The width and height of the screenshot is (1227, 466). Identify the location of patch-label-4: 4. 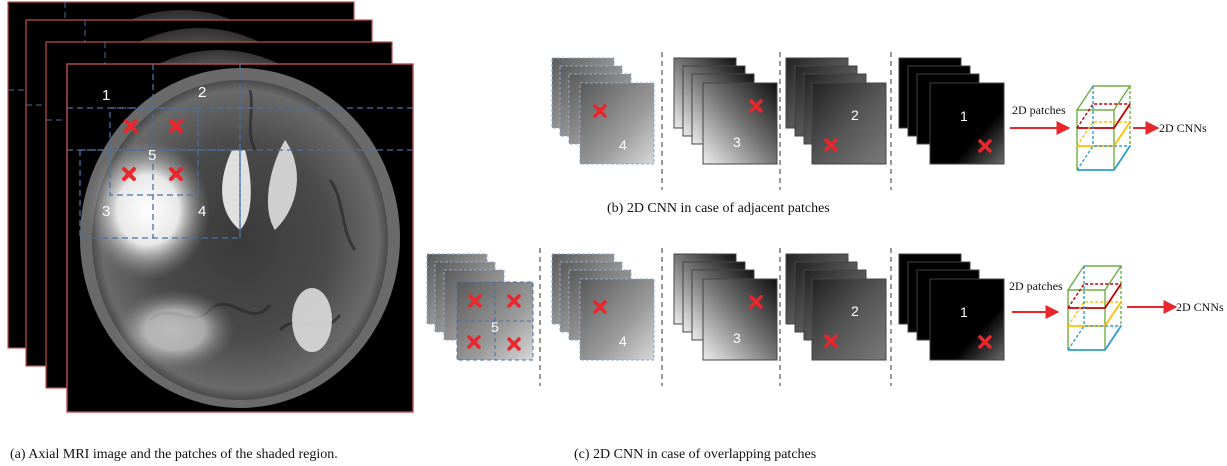
(202, 211).